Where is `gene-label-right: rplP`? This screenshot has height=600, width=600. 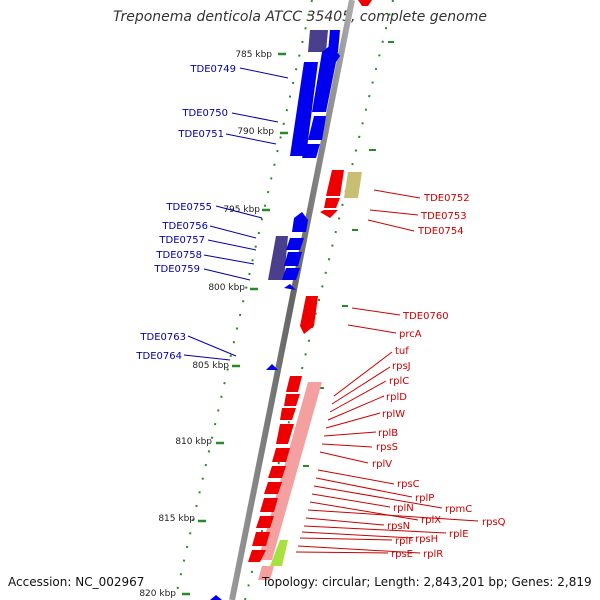
gene-label-right: rplP is located at coordinates (424, 498).